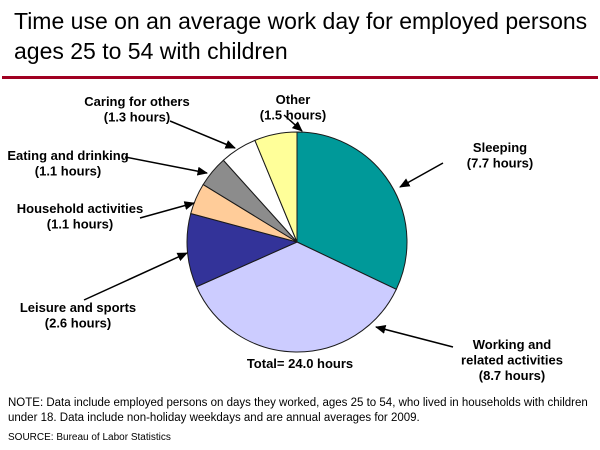 The height and width of the screenshot is (450, 600). What do you see at coordinates (512, 360) in the screenshot?
I see `slice-label-working-and-related-activities: Working and related activities (8.7 hours)` at bounding box center [512, 360].